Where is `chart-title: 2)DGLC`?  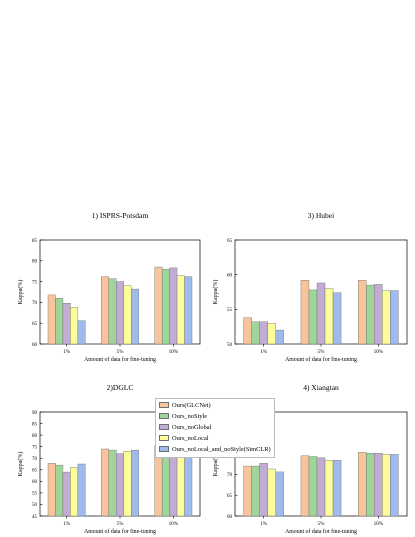 chart-title: 2)DGLC is located at coordinates (120, 387).